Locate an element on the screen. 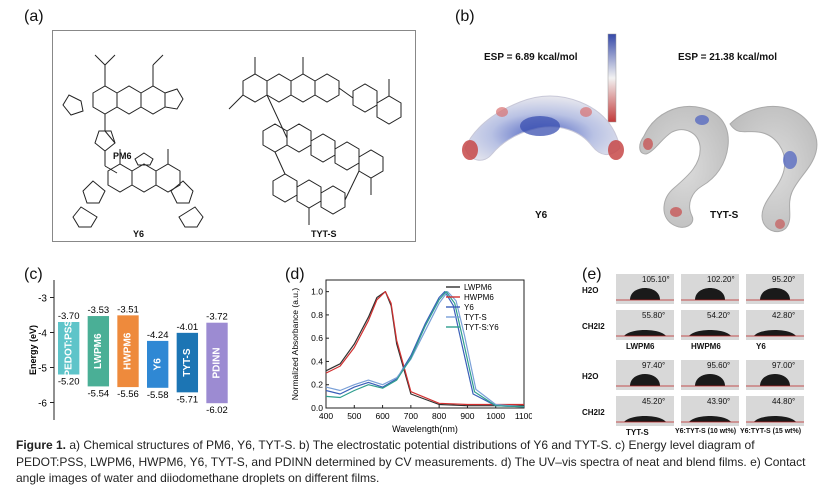 Image resolution: width=830 pixels, height=503 pixels. y6-structure-label: Y6 is located at coordinates (139, 234).